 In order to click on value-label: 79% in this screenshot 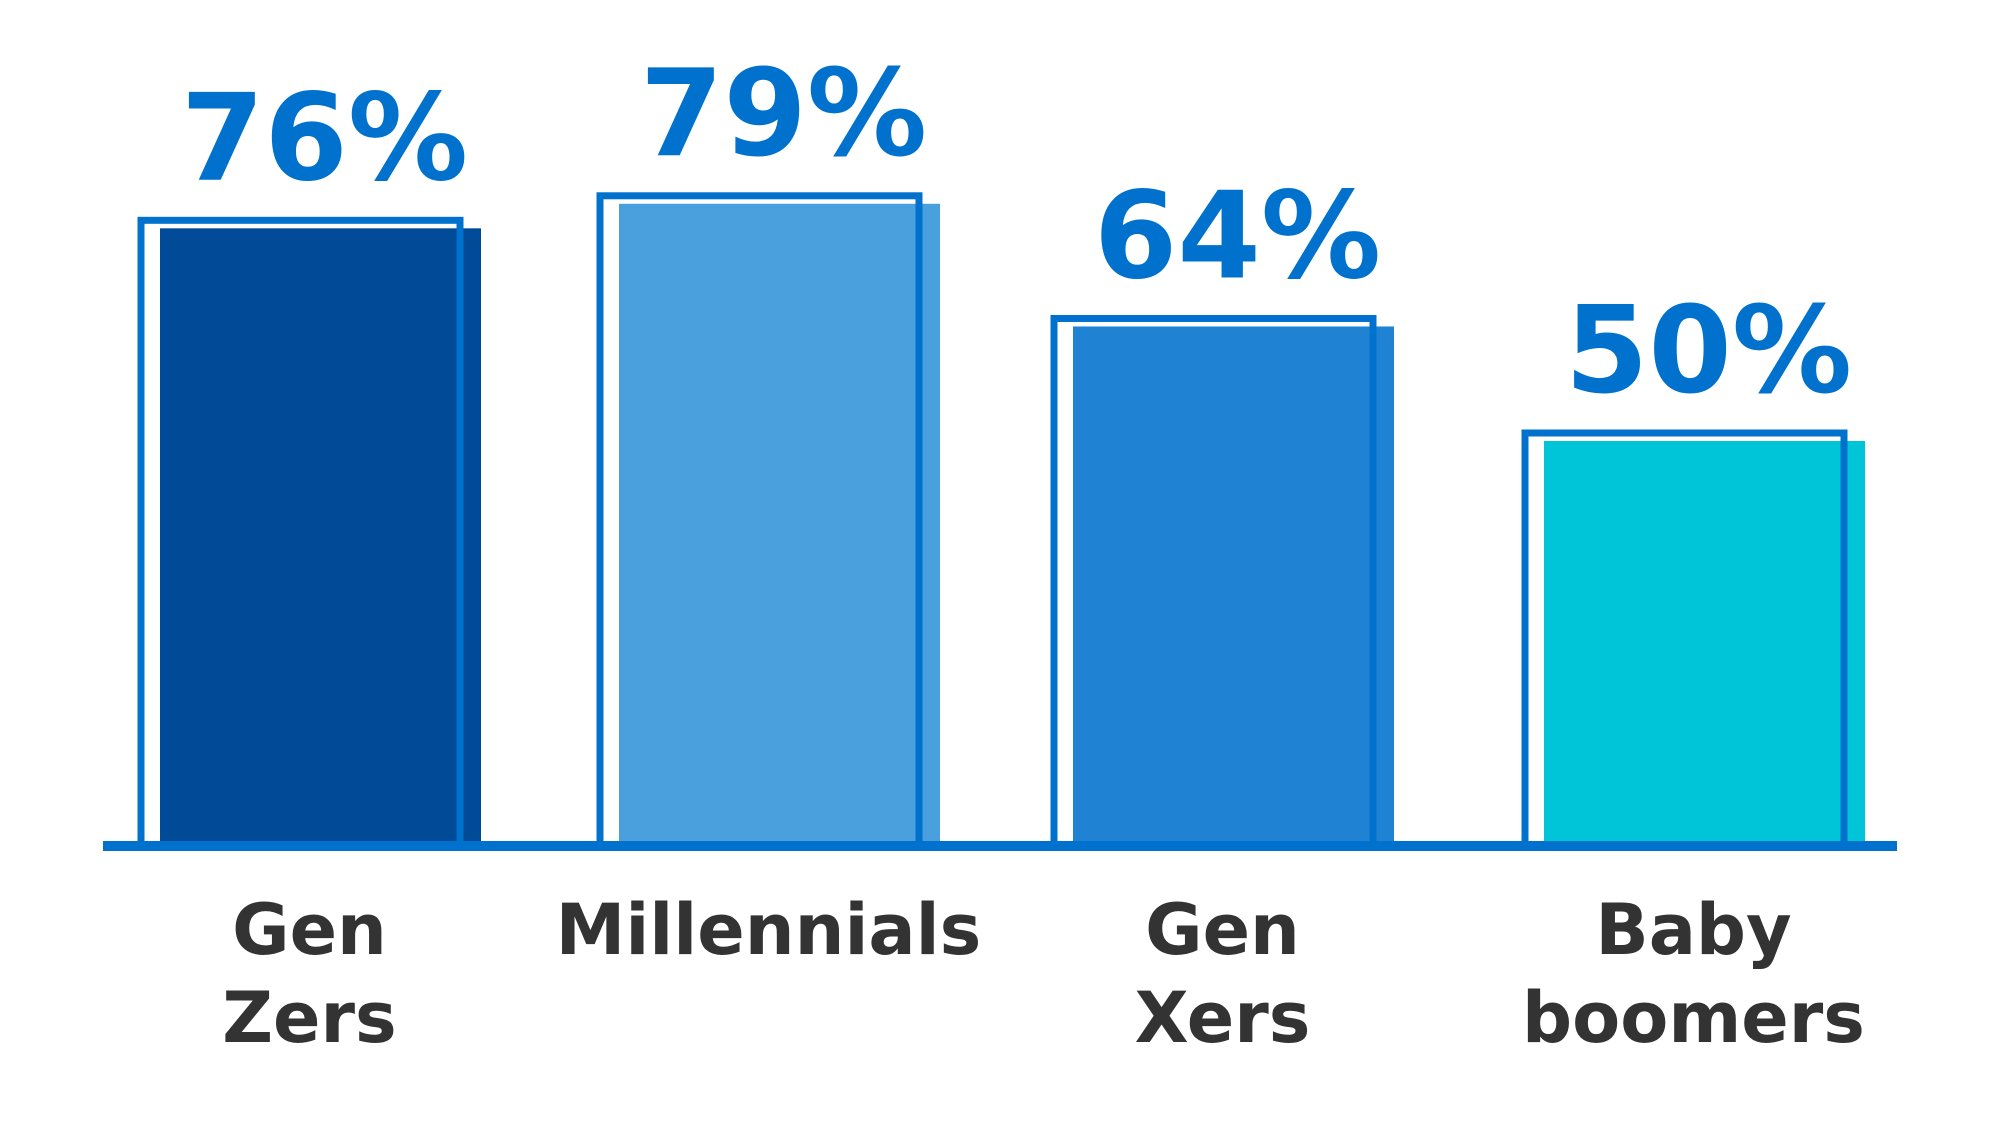, I will do `click(783, 114)`.